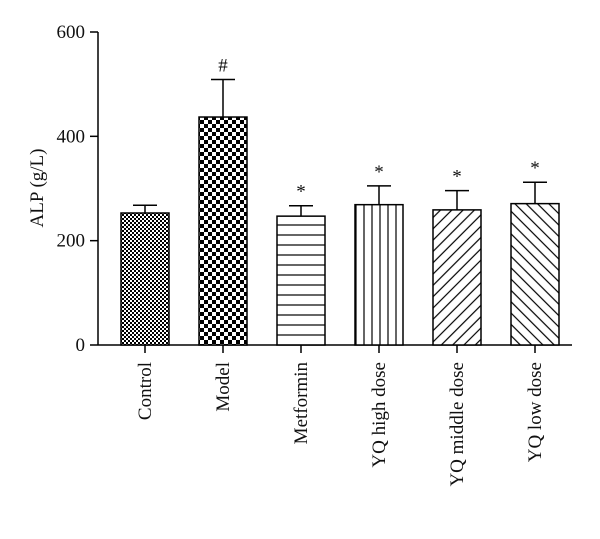 The image size is (600, 539). Describe the element at coordinates (301, 403) in the screenshot. I see `x-tick-label: Metformin` at that location.